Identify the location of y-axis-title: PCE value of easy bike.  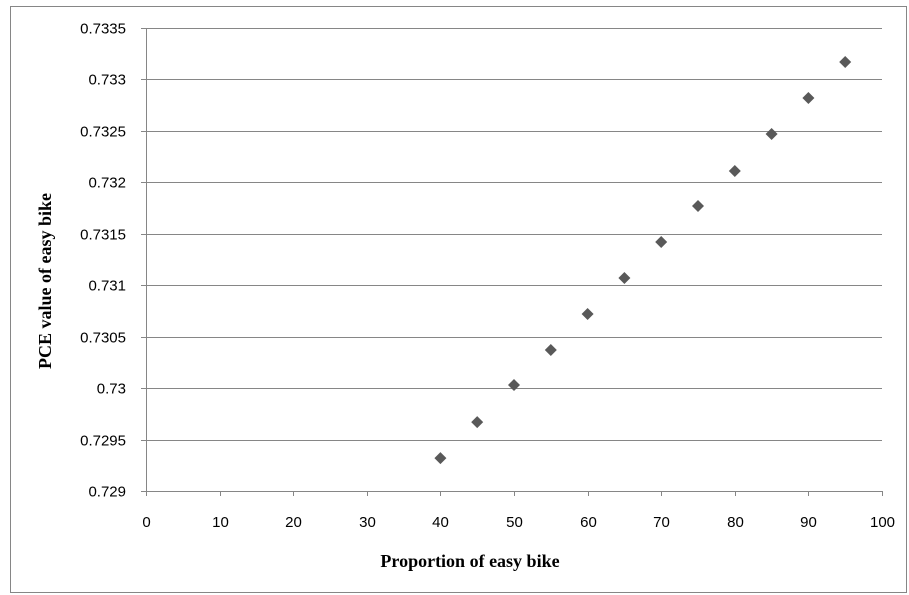
(45, 281).